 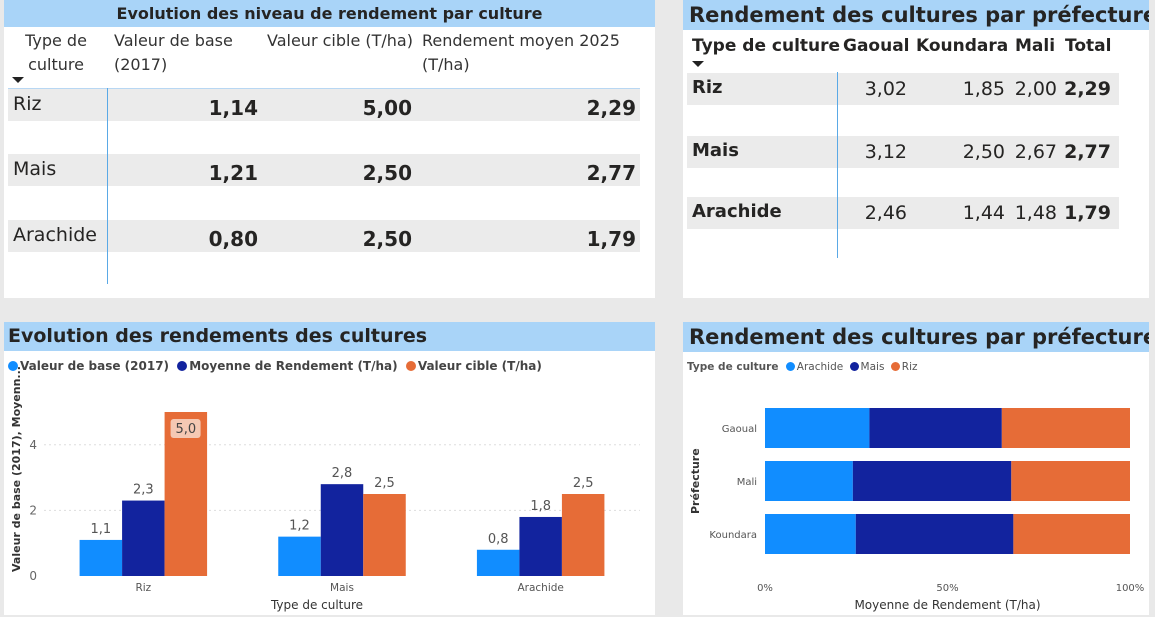 What do you see at coordinates (733, 367) in the screenshot?
I see `legend-title: Type de culture` at bounding box center [733, 367].